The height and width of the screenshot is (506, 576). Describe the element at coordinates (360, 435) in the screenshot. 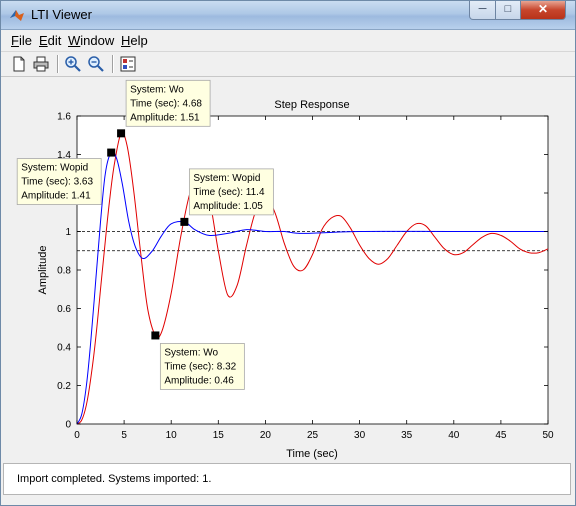

I see `x-tick-label: 30` at that location.